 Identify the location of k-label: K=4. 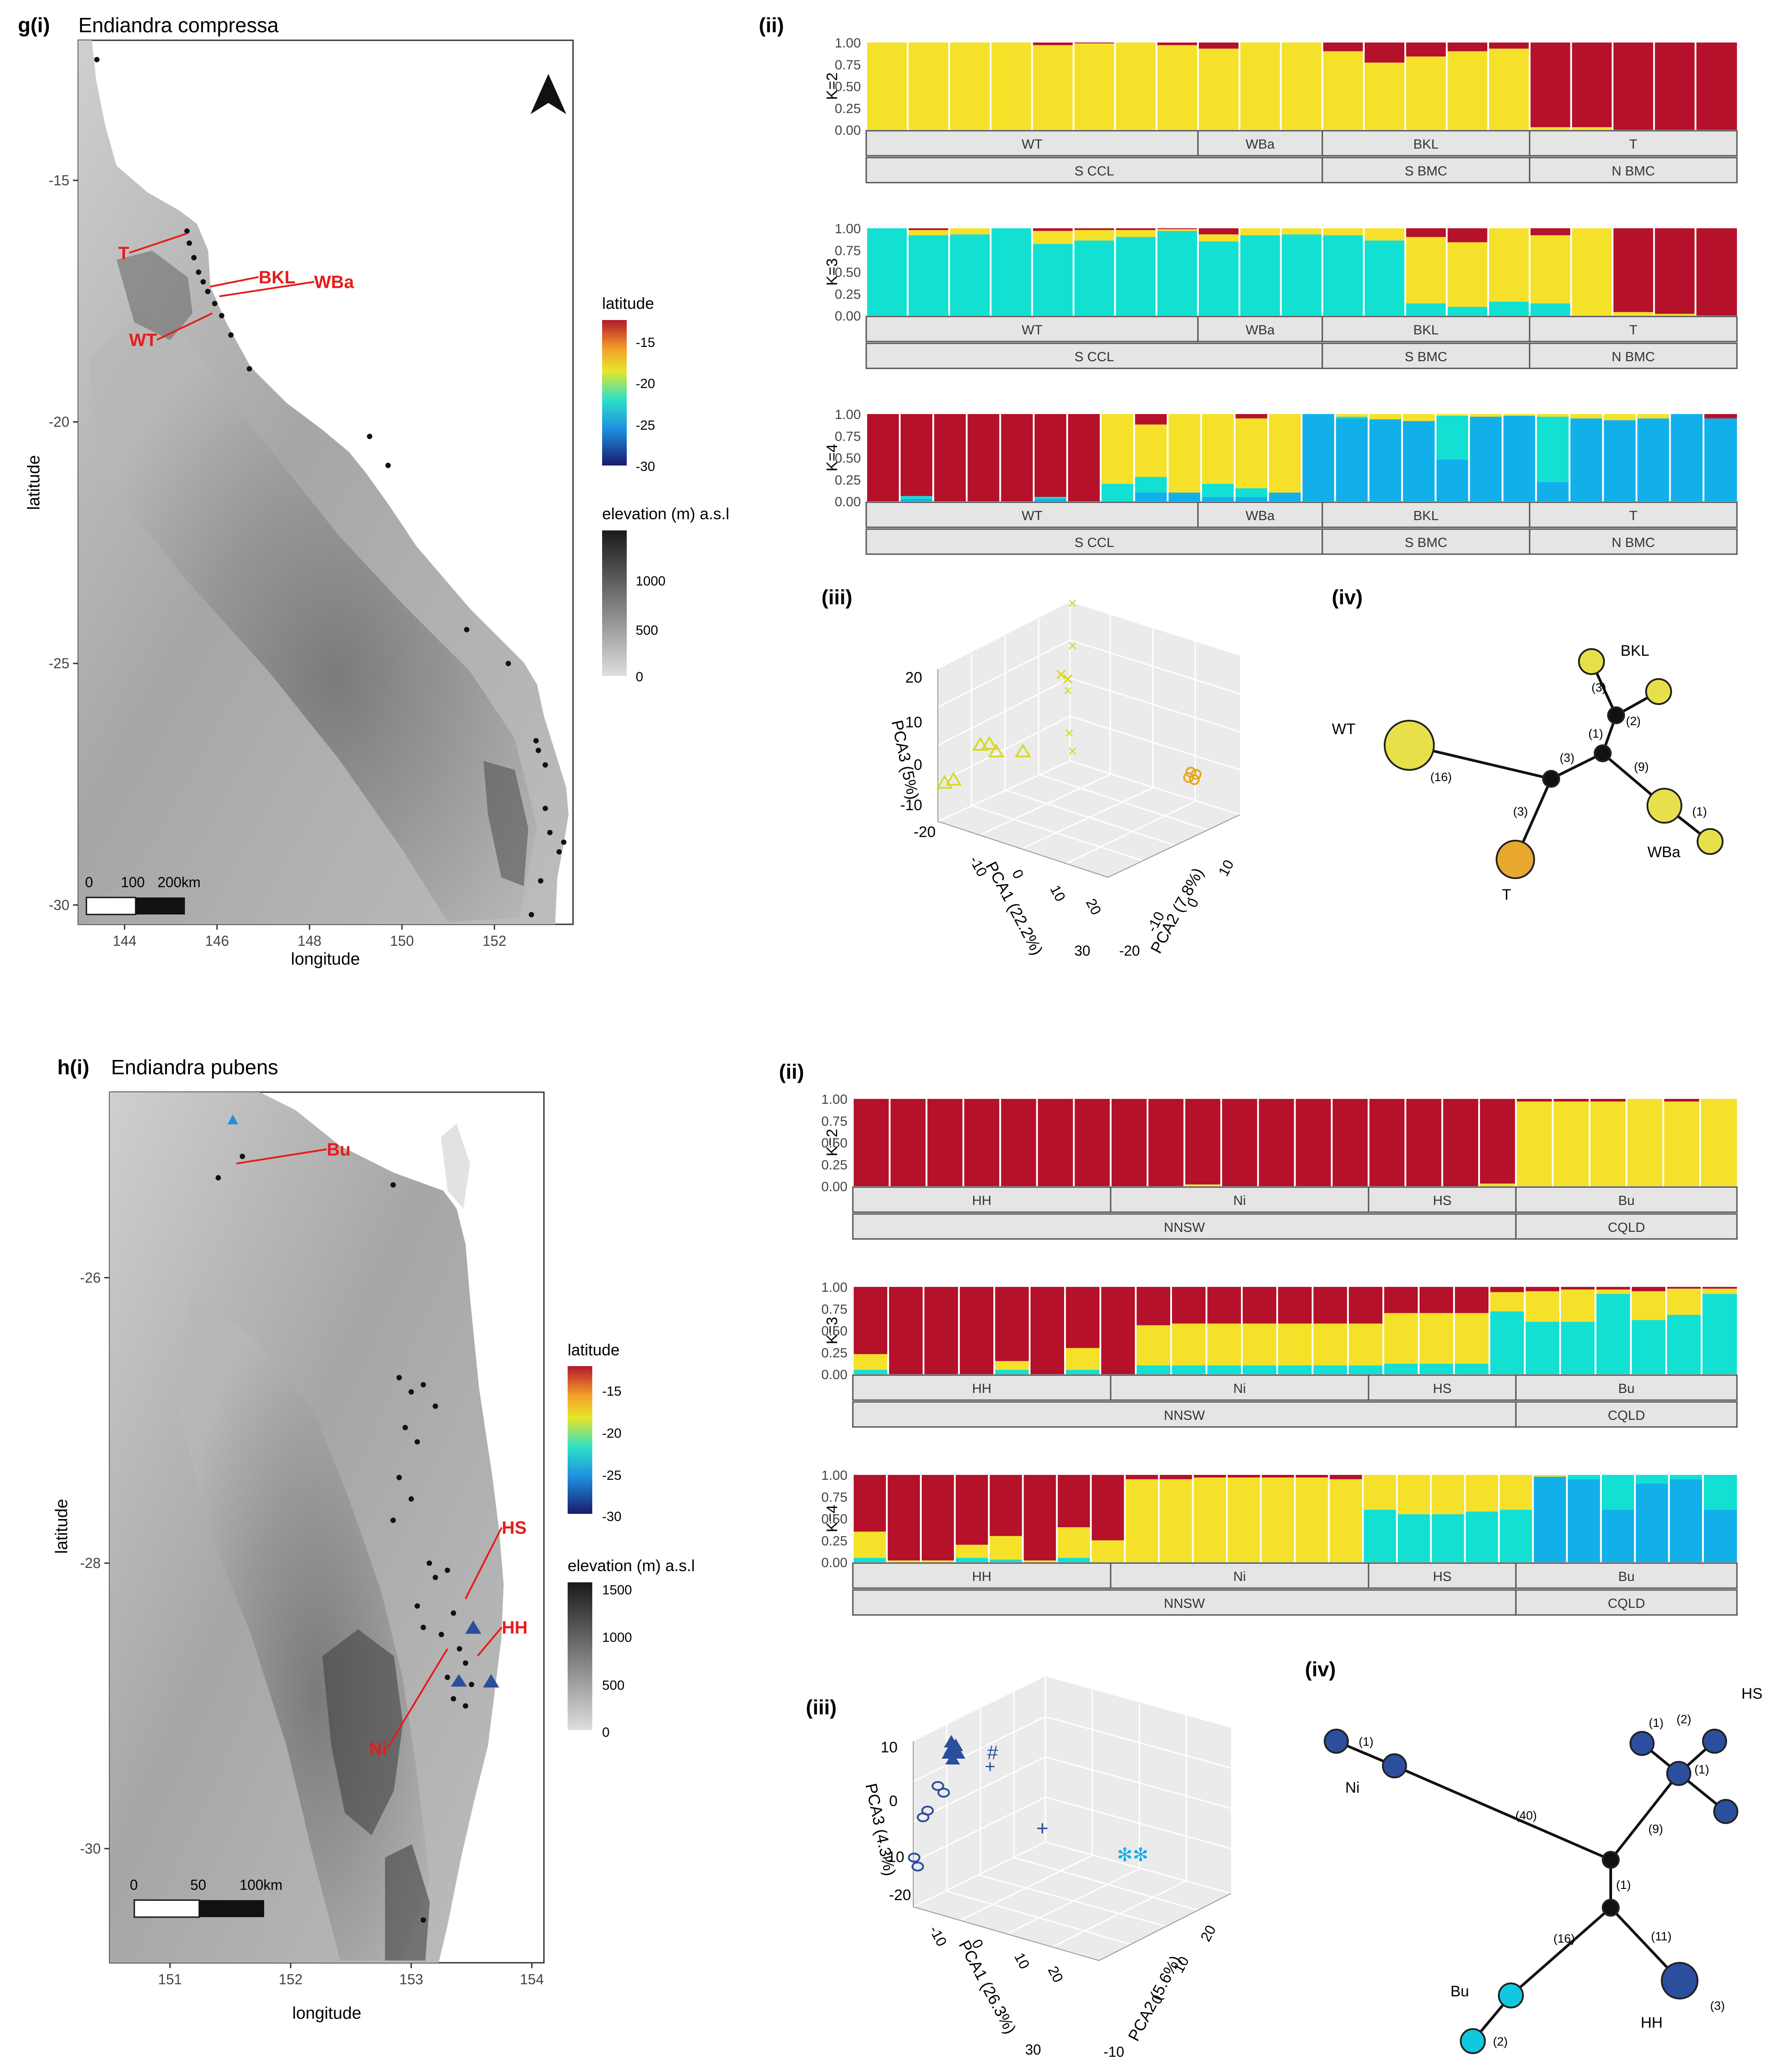
(833, 1518).